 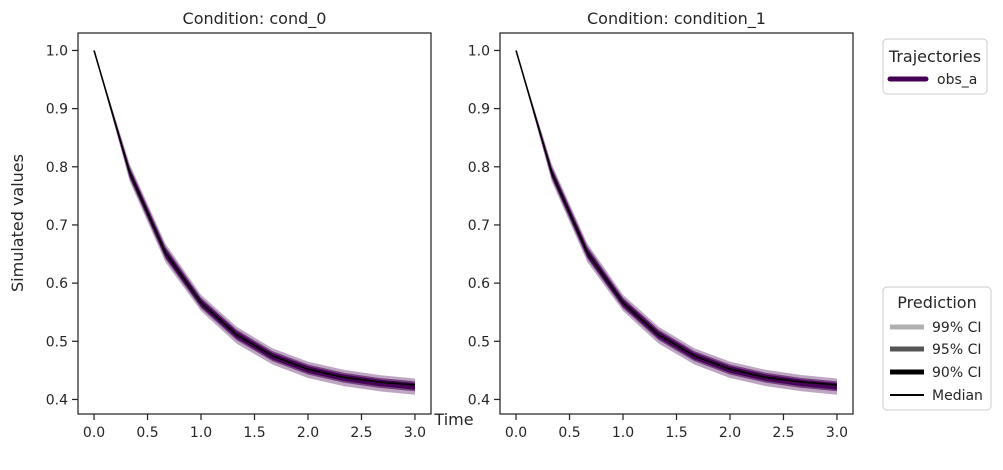 I want to click on legend-trajectories: Trajectories obs_a, so click(x=935, y=66).